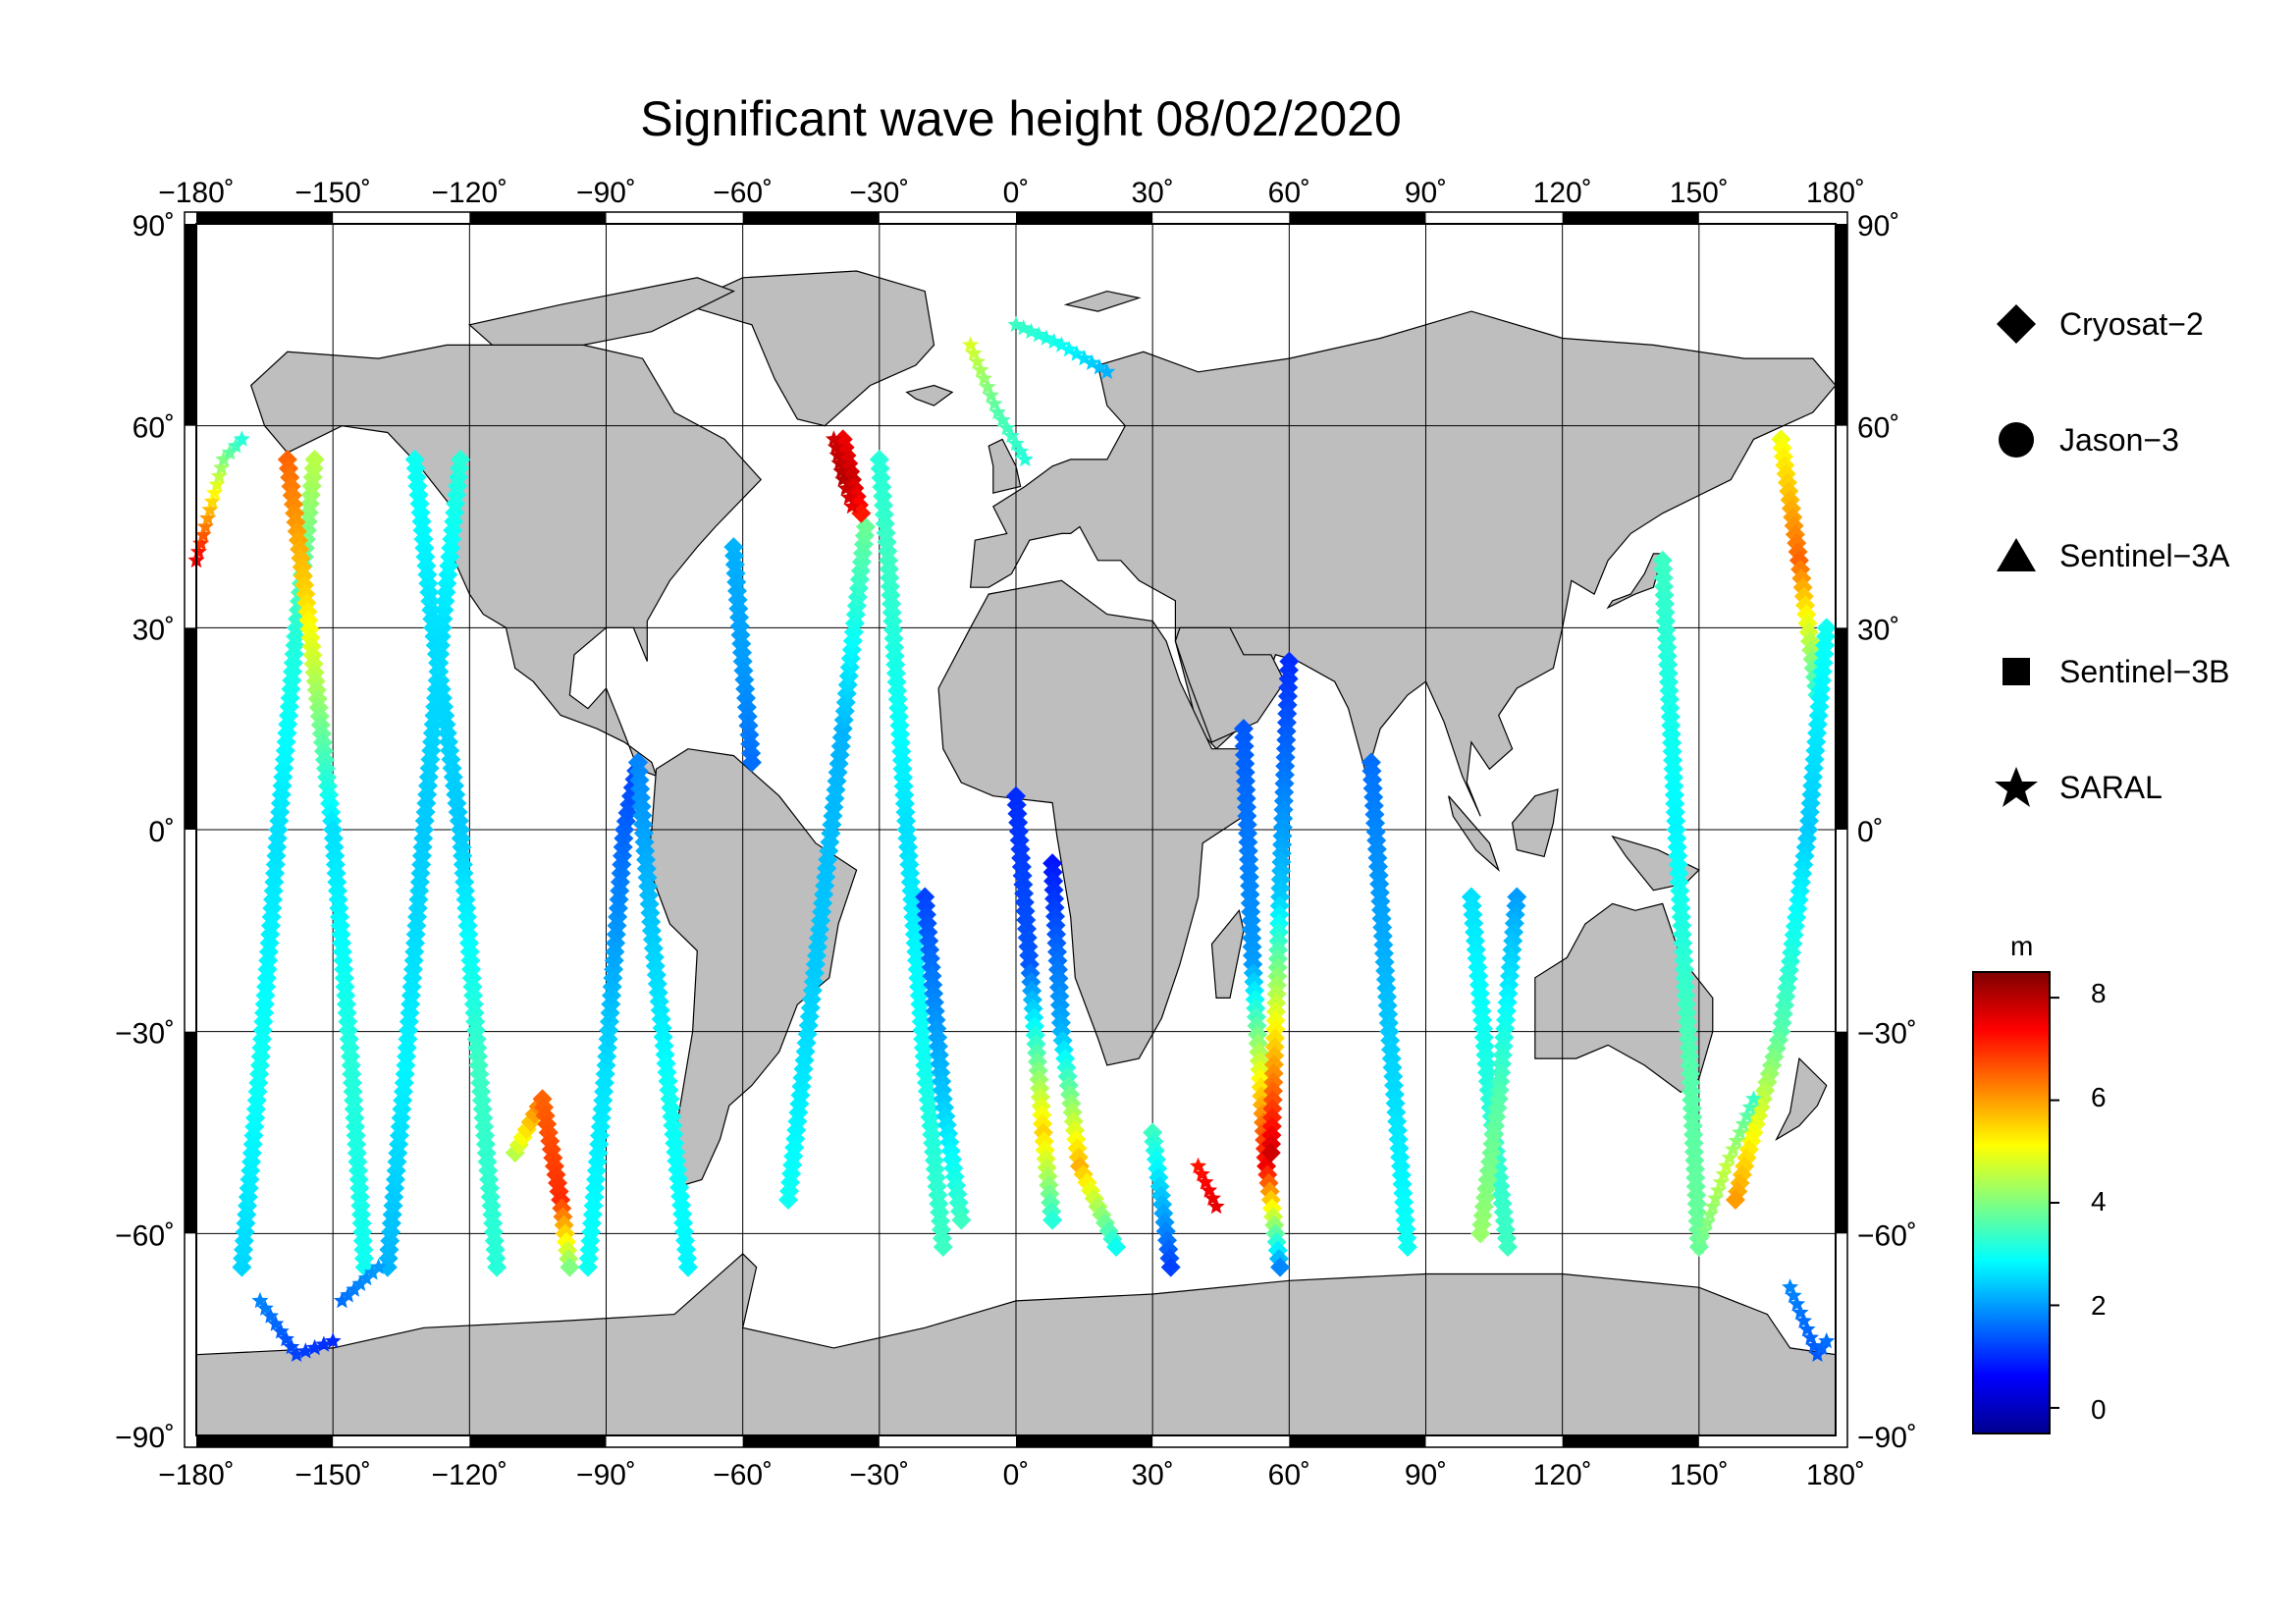 The height and width of the screenshot is (1623, 2296). Describe the element at coordinates (506, 561) in the screenshot. I see `north-america` at that location.